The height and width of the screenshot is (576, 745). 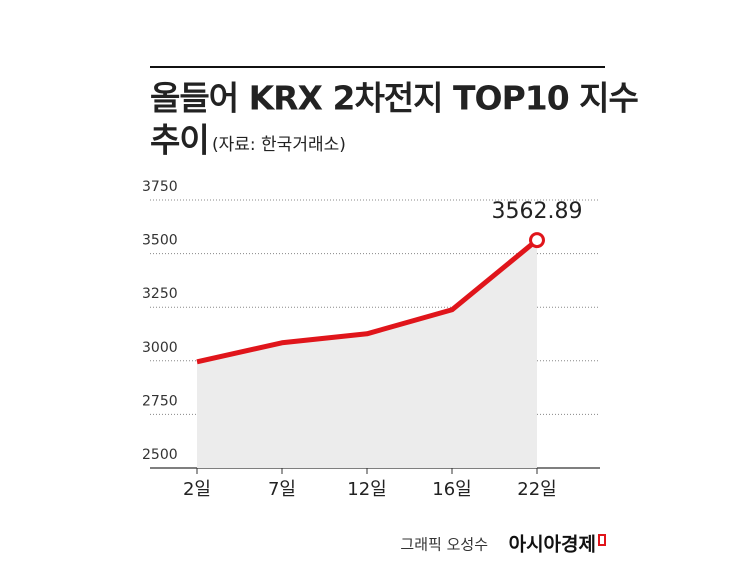 What do you see at coordinates (451, 489) in the screenshot?
I see `x-tick-label: 16일` at bounding box center [451, 489].